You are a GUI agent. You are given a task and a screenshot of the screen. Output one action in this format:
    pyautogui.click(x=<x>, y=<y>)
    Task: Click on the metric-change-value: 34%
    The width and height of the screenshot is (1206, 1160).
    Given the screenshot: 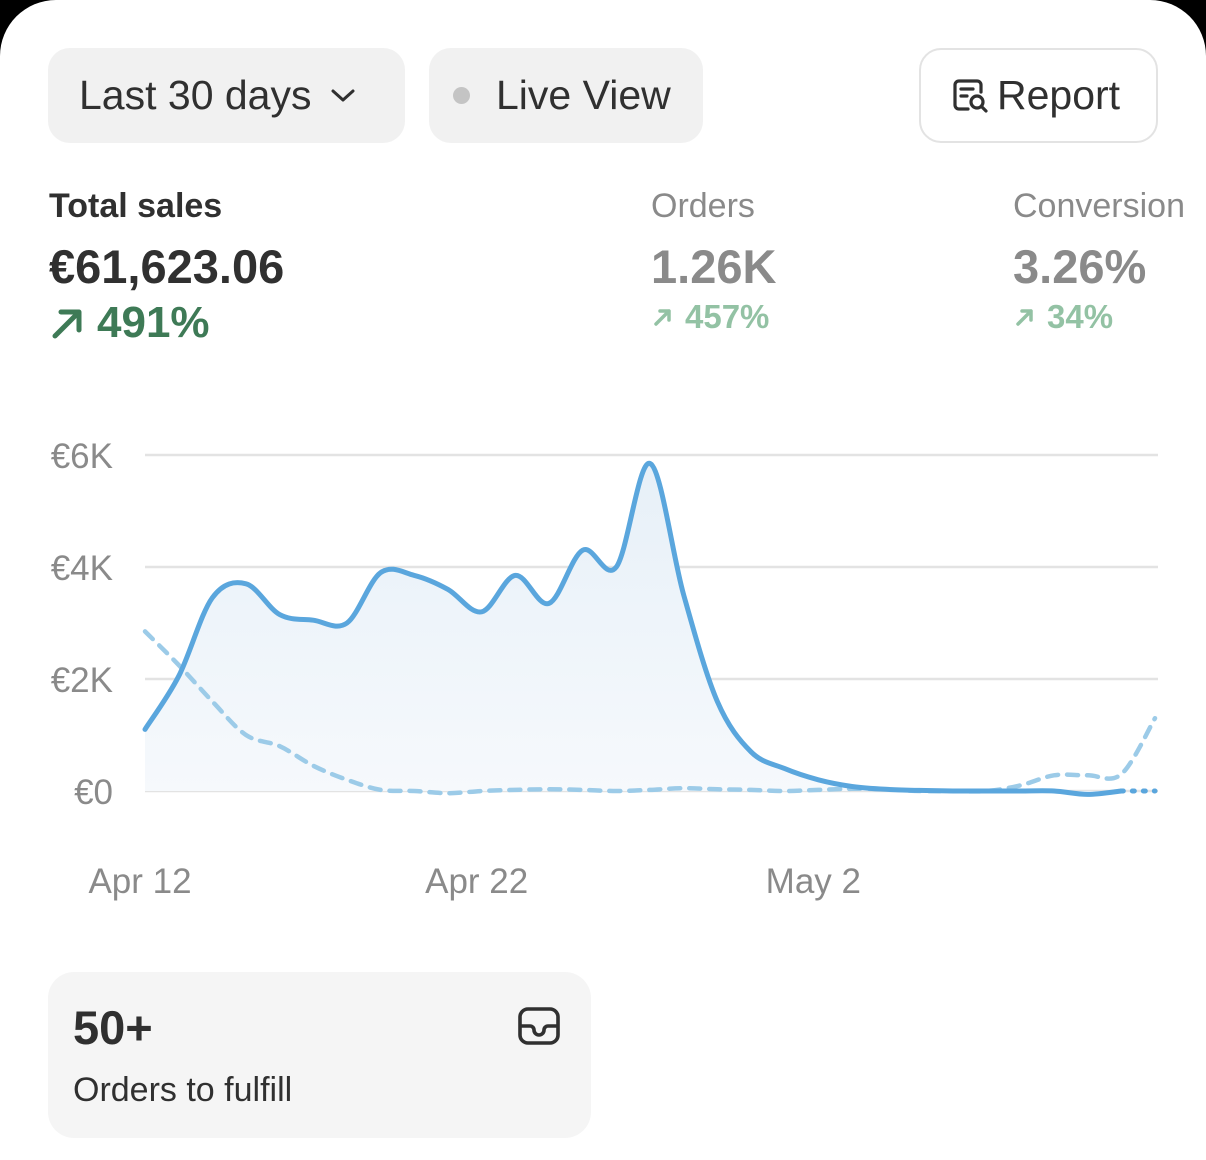 What is the action you would take?
    pyautogui.click(x=1080, y=316)
    